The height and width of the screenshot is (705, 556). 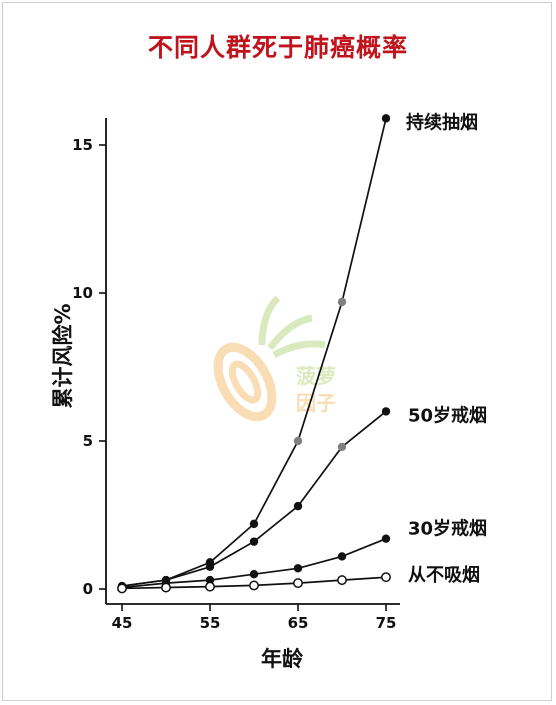 What do you see at coordinates (386, 623) in the screenshot?
I see `x-tick-label: 75` at bounding box center [386, 623].